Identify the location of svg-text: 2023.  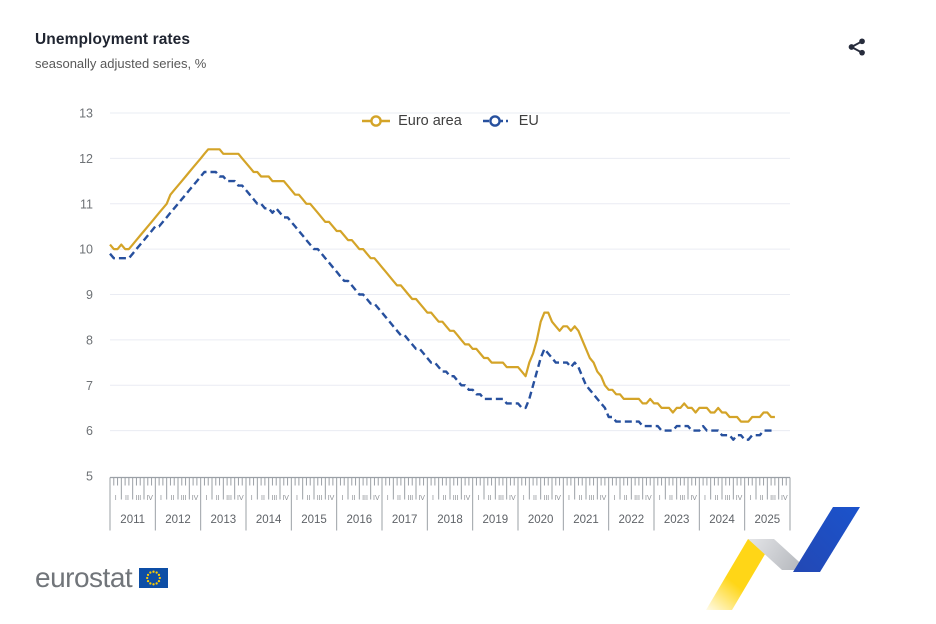
(677, 520).